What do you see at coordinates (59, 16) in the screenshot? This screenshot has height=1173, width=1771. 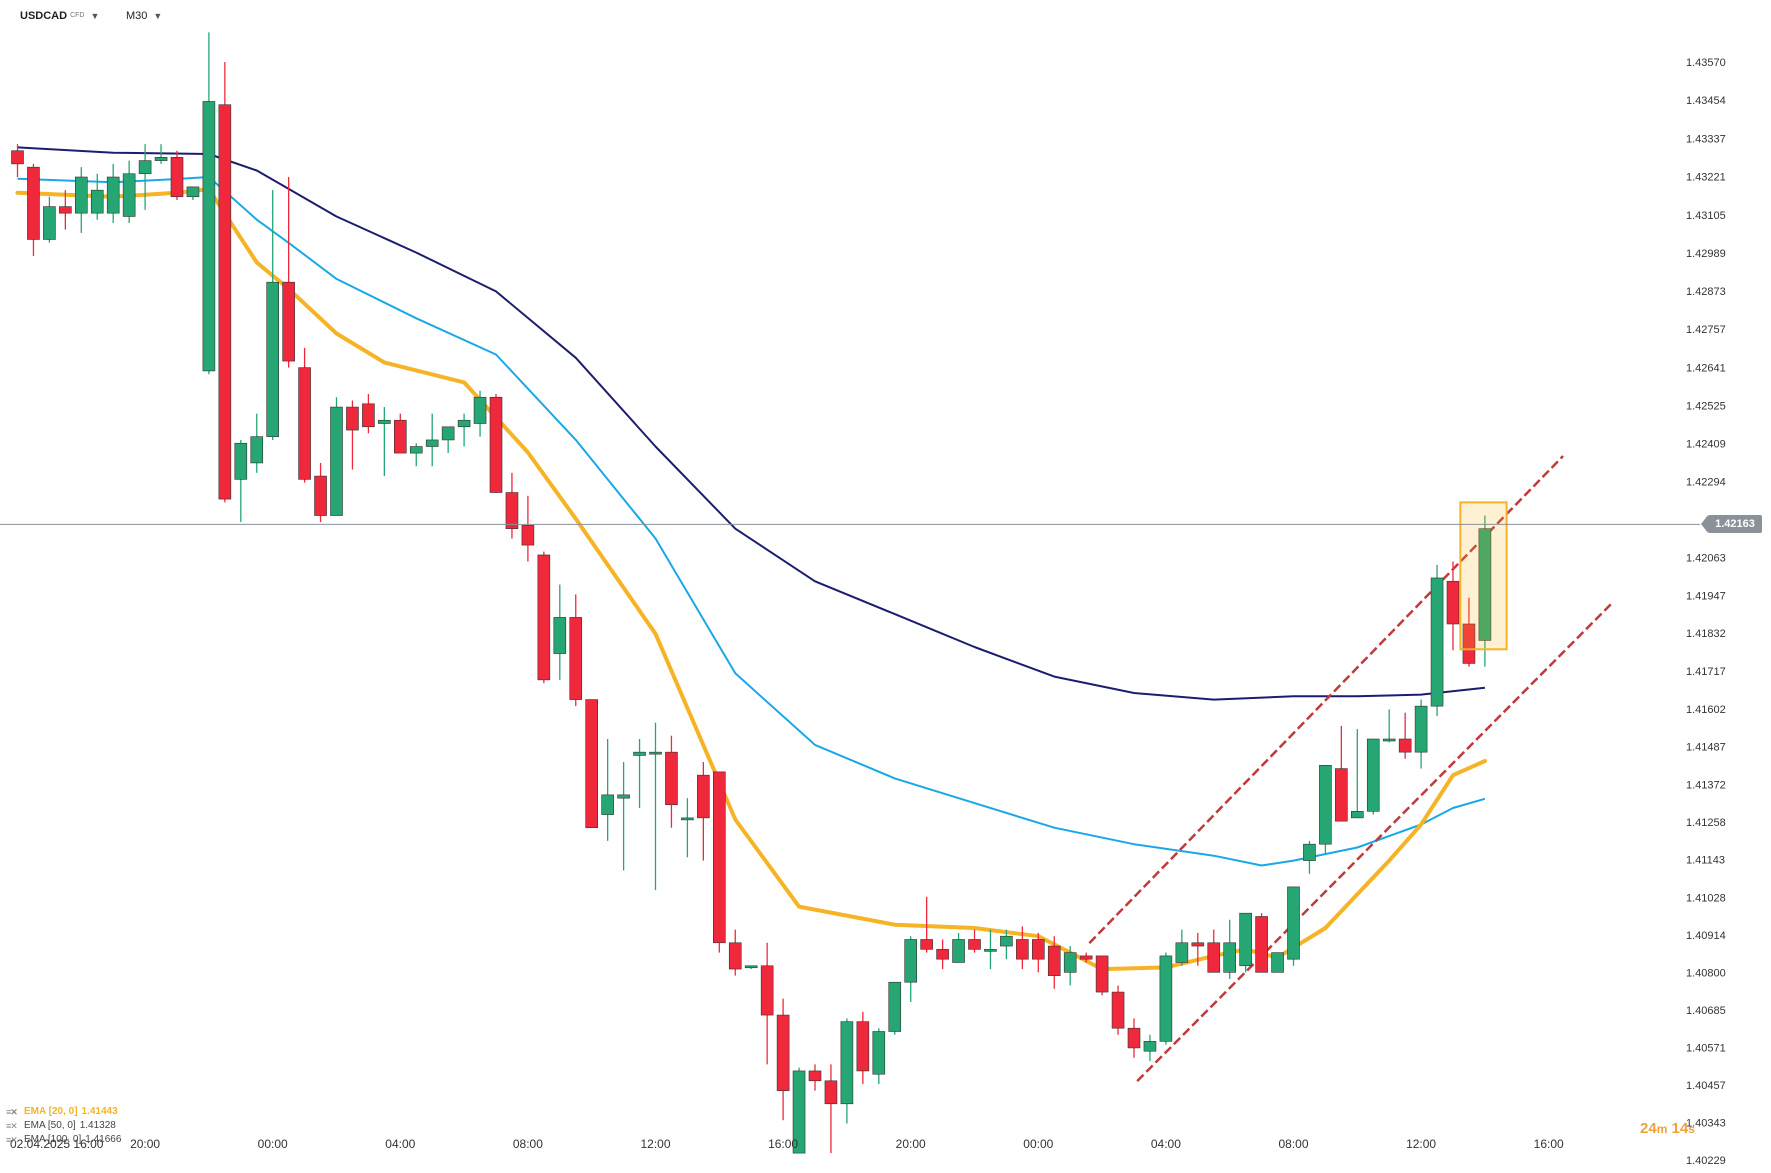 I see `symbol-selector: USDCAD CFD ▼` at bounding box center [59, 16].